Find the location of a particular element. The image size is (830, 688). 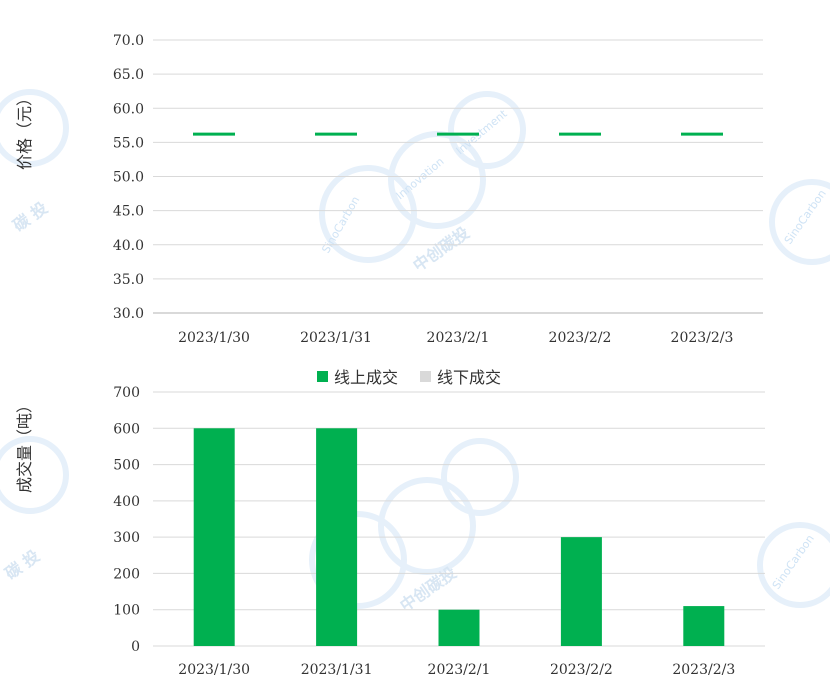

watermark-en3: Investment is located at coordinates (482, 132).